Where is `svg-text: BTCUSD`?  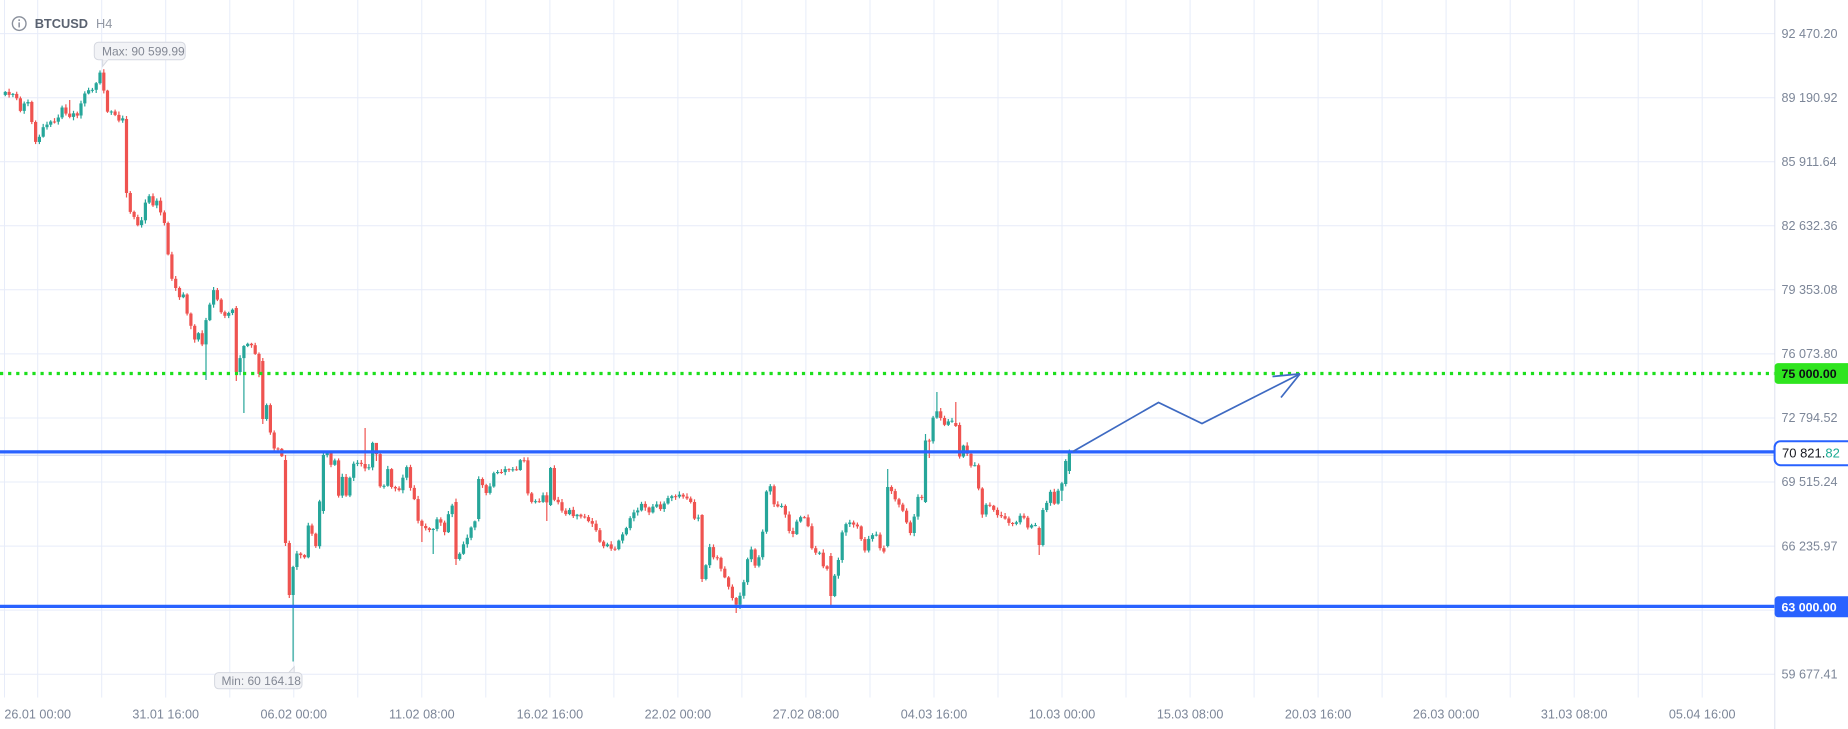 svg-text: BTCUSD is located at coordinates (61, 23).